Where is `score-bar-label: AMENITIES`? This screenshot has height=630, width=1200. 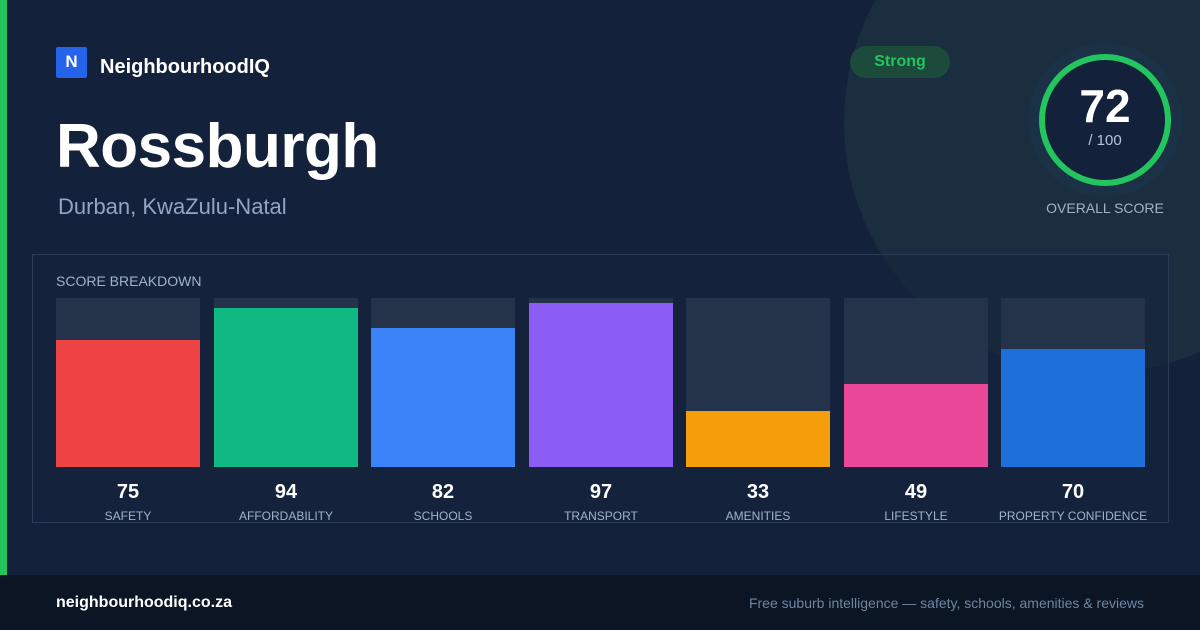 score-bar-label: AMENITIES is located at coordinates (758, 516).